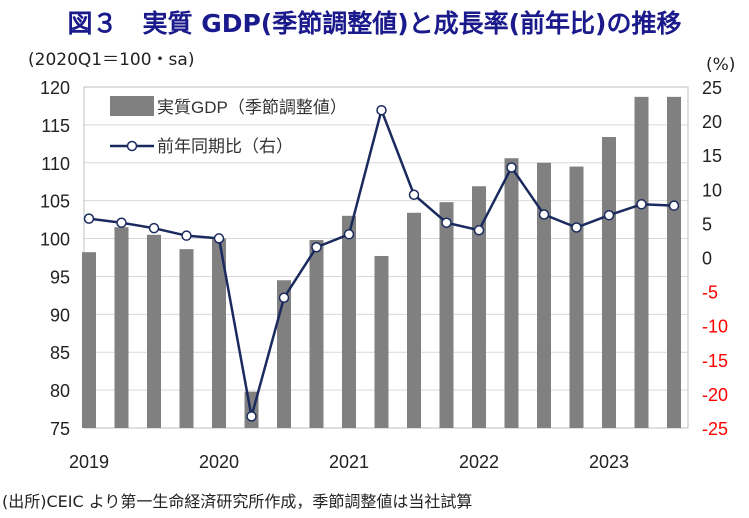 The height and width of the screenshot is (518, 749). Describe the element at coordinates (60, 429) in the screenshot. I see `left-tick-label: 75` at that location.